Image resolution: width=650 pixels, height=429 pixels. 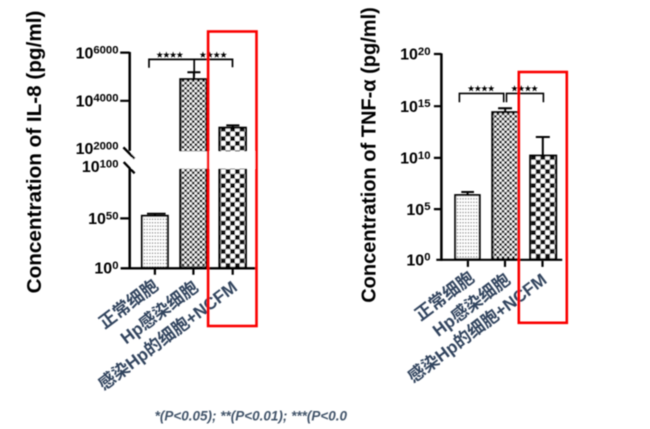 I want to click on svg-text: +NCFM, so click(x=211, y=303).